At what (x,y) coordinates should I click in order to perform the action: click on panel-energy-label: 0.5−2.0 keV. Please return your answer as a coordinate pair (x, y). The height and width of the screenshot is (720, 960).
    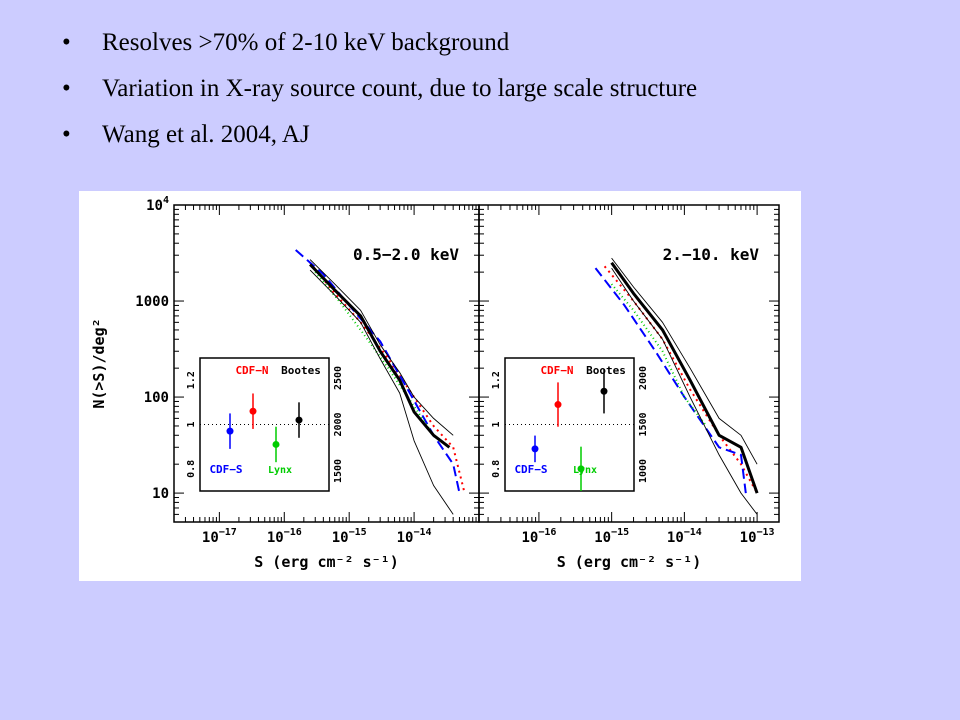
    Looking at the image, I should click on (406, 254).